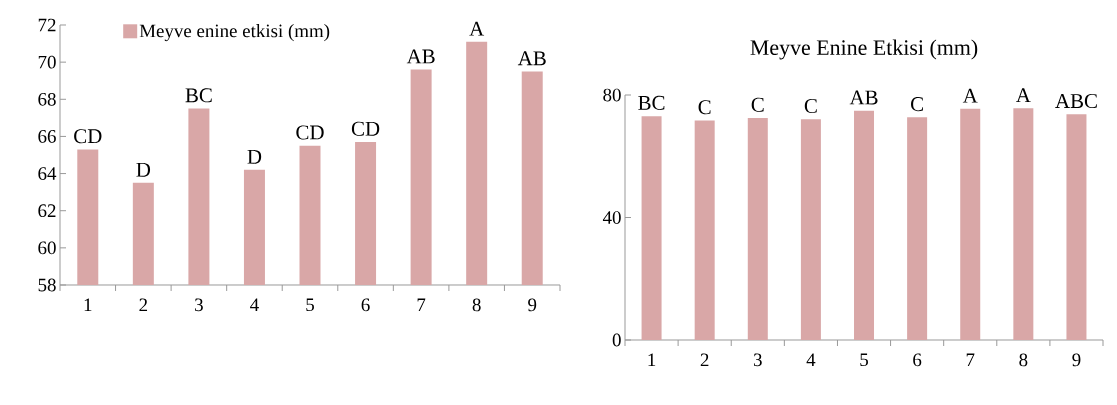  I want to click on y-tick-label: 70, so click(47, 62).